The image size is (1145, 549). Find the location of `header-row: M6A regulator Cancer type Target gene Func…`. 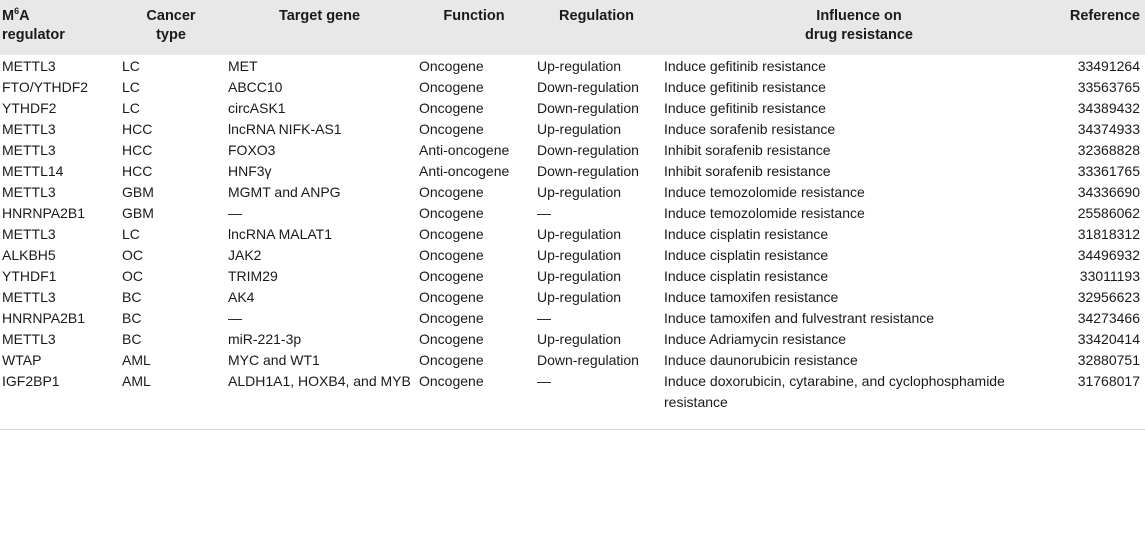

header-row: M6A regulator Cancer type Target gene Func… is located at coordinates (572, 27).